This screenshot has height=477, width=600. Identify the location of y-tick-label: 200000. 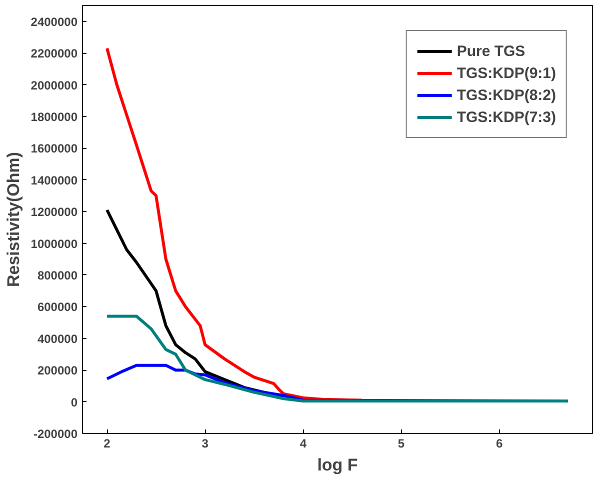
(57, 371).